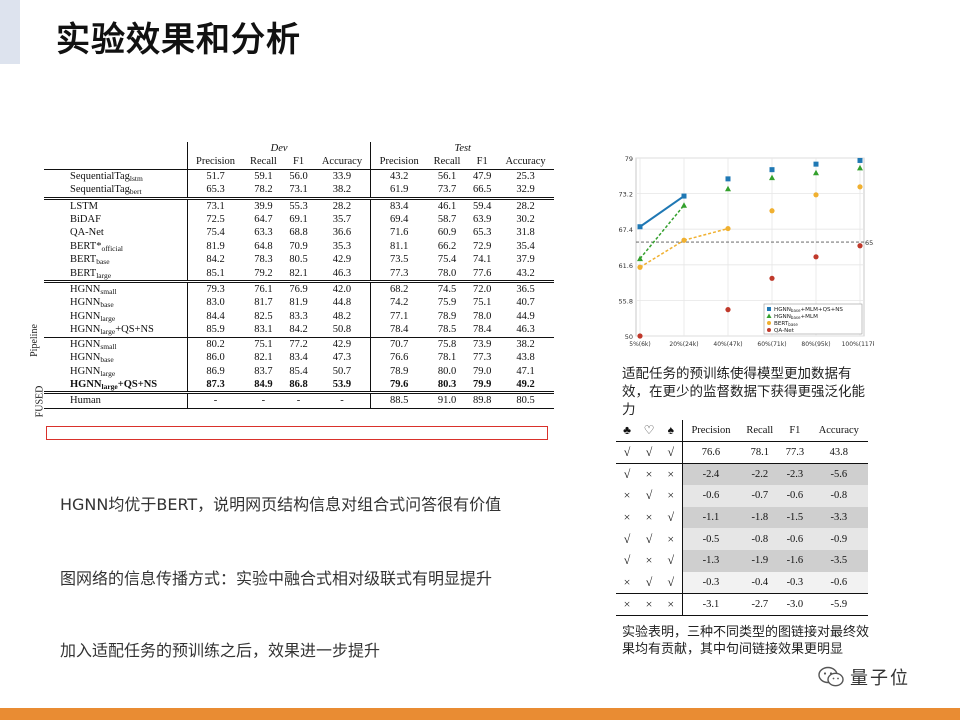 The width and height of the screenshot is (960, 720). What do you see at coordinates (838, 582) in the screenshot?
I see `ablation-metric-cell: -0.6` at bounding box center [838, 582].